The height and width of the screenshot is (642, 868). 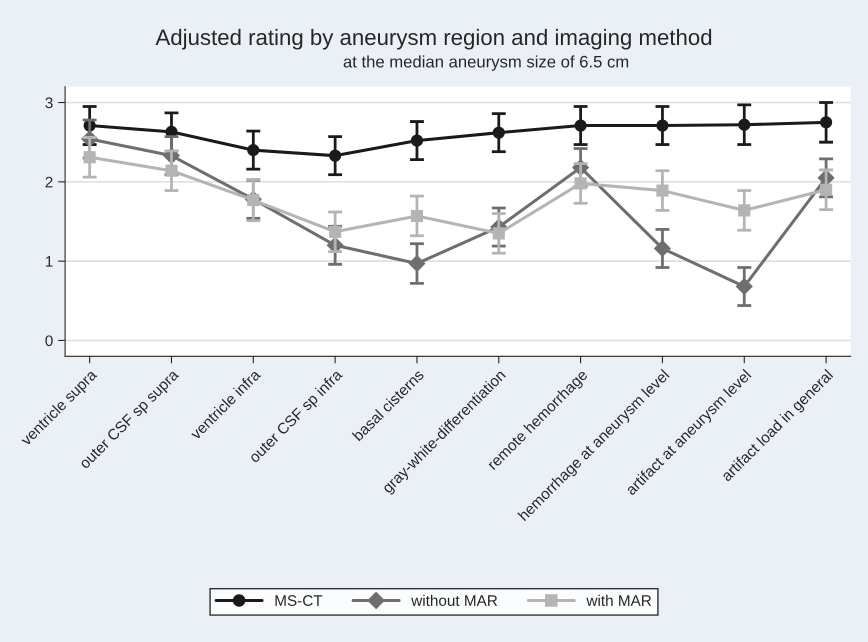 What do you see at coordinates (454, 600) in the screenshot?
I see `legend-label: without MAR` at bounding box center [454, 600].